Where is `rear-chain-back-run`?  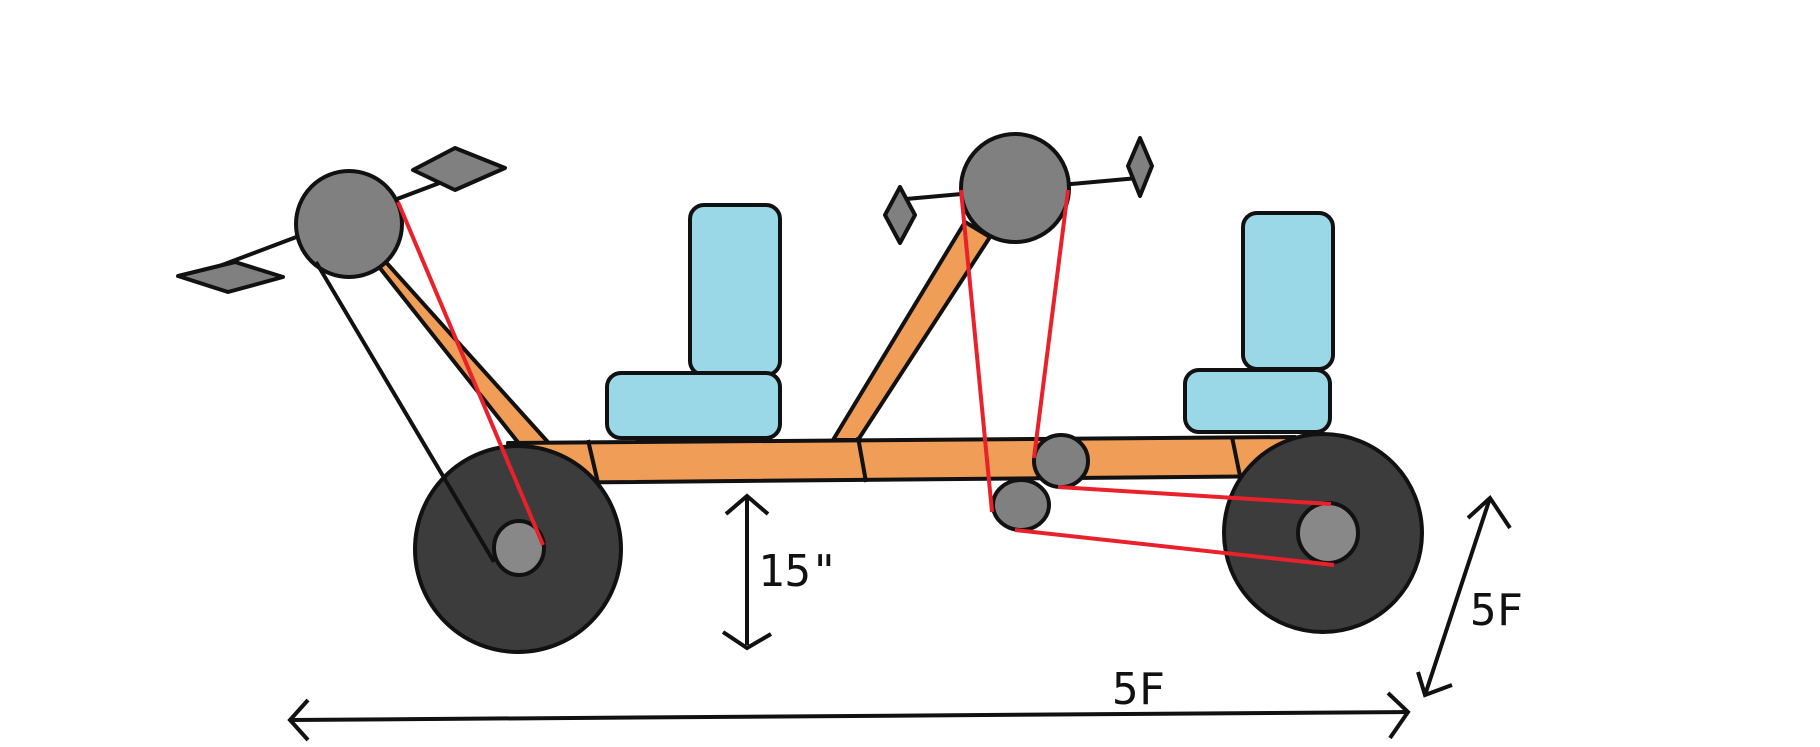
rear-chain-back-run is located at coordinates (405, 412).